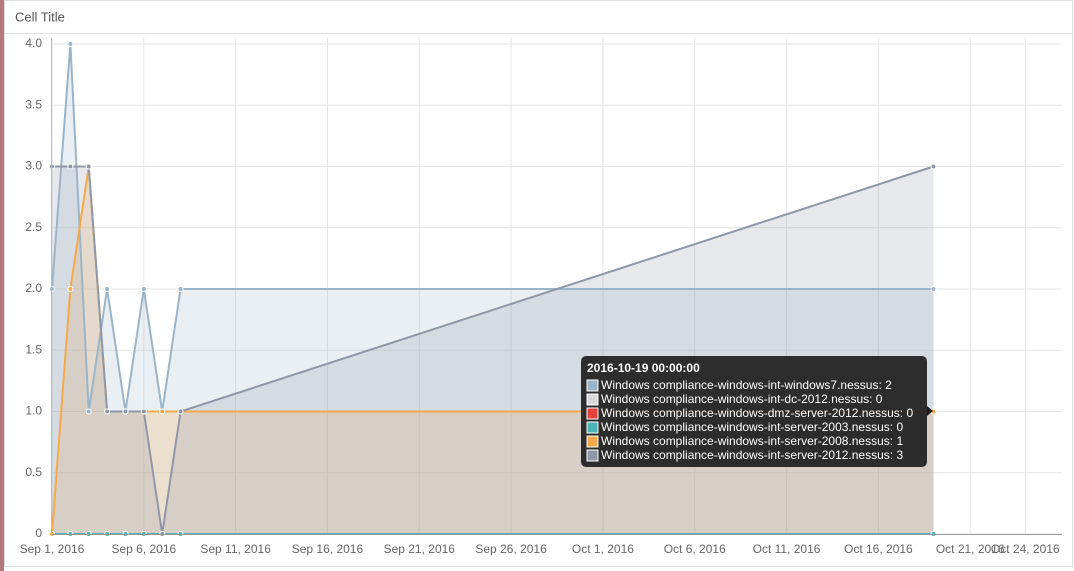  I want to click on x-tick-label: Oct 1, 2016, so click(603, 549).